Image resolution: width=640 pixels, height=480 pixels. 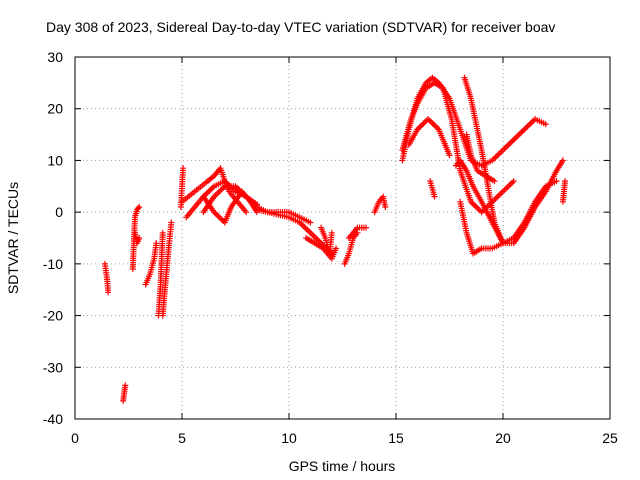 What do you see at coordinates (124, 393) in the screenshot?
I see `series-s2` at bounding box center [124, 393].